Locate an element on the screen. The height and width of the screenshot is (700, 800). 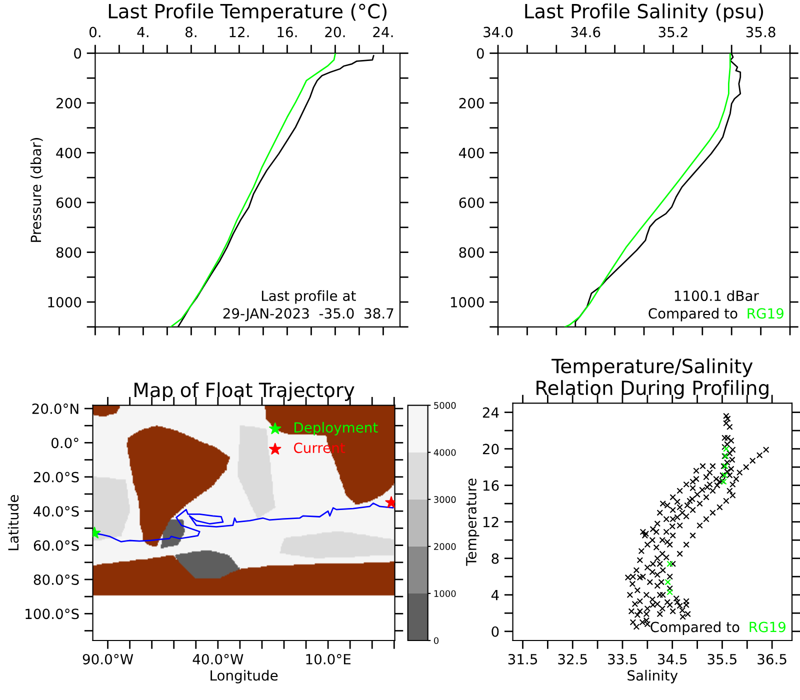
y-tick-label: 4 is located at coordinates (495, 595).